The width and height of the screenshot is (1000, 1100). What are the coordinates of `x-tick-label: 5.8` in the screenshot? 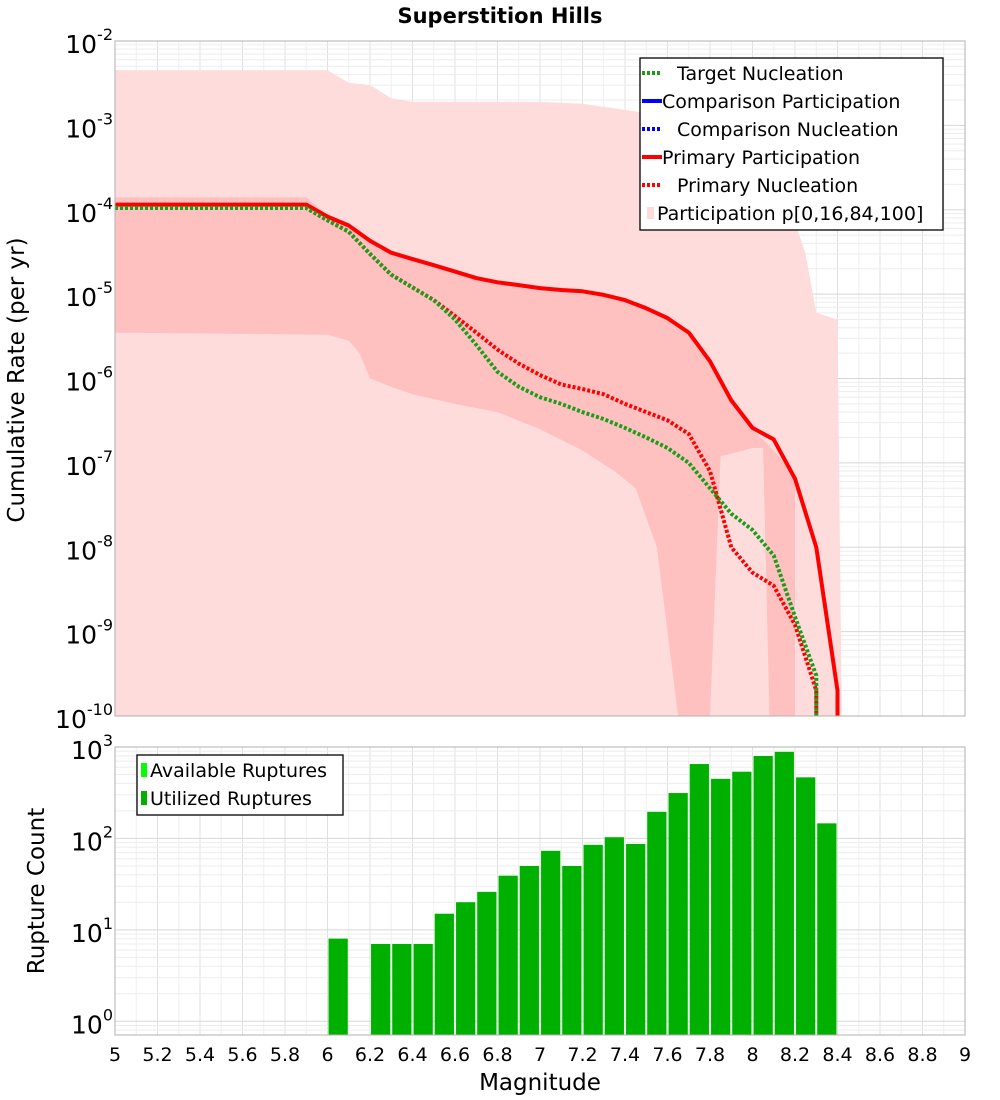 It's located at (285, 1055).